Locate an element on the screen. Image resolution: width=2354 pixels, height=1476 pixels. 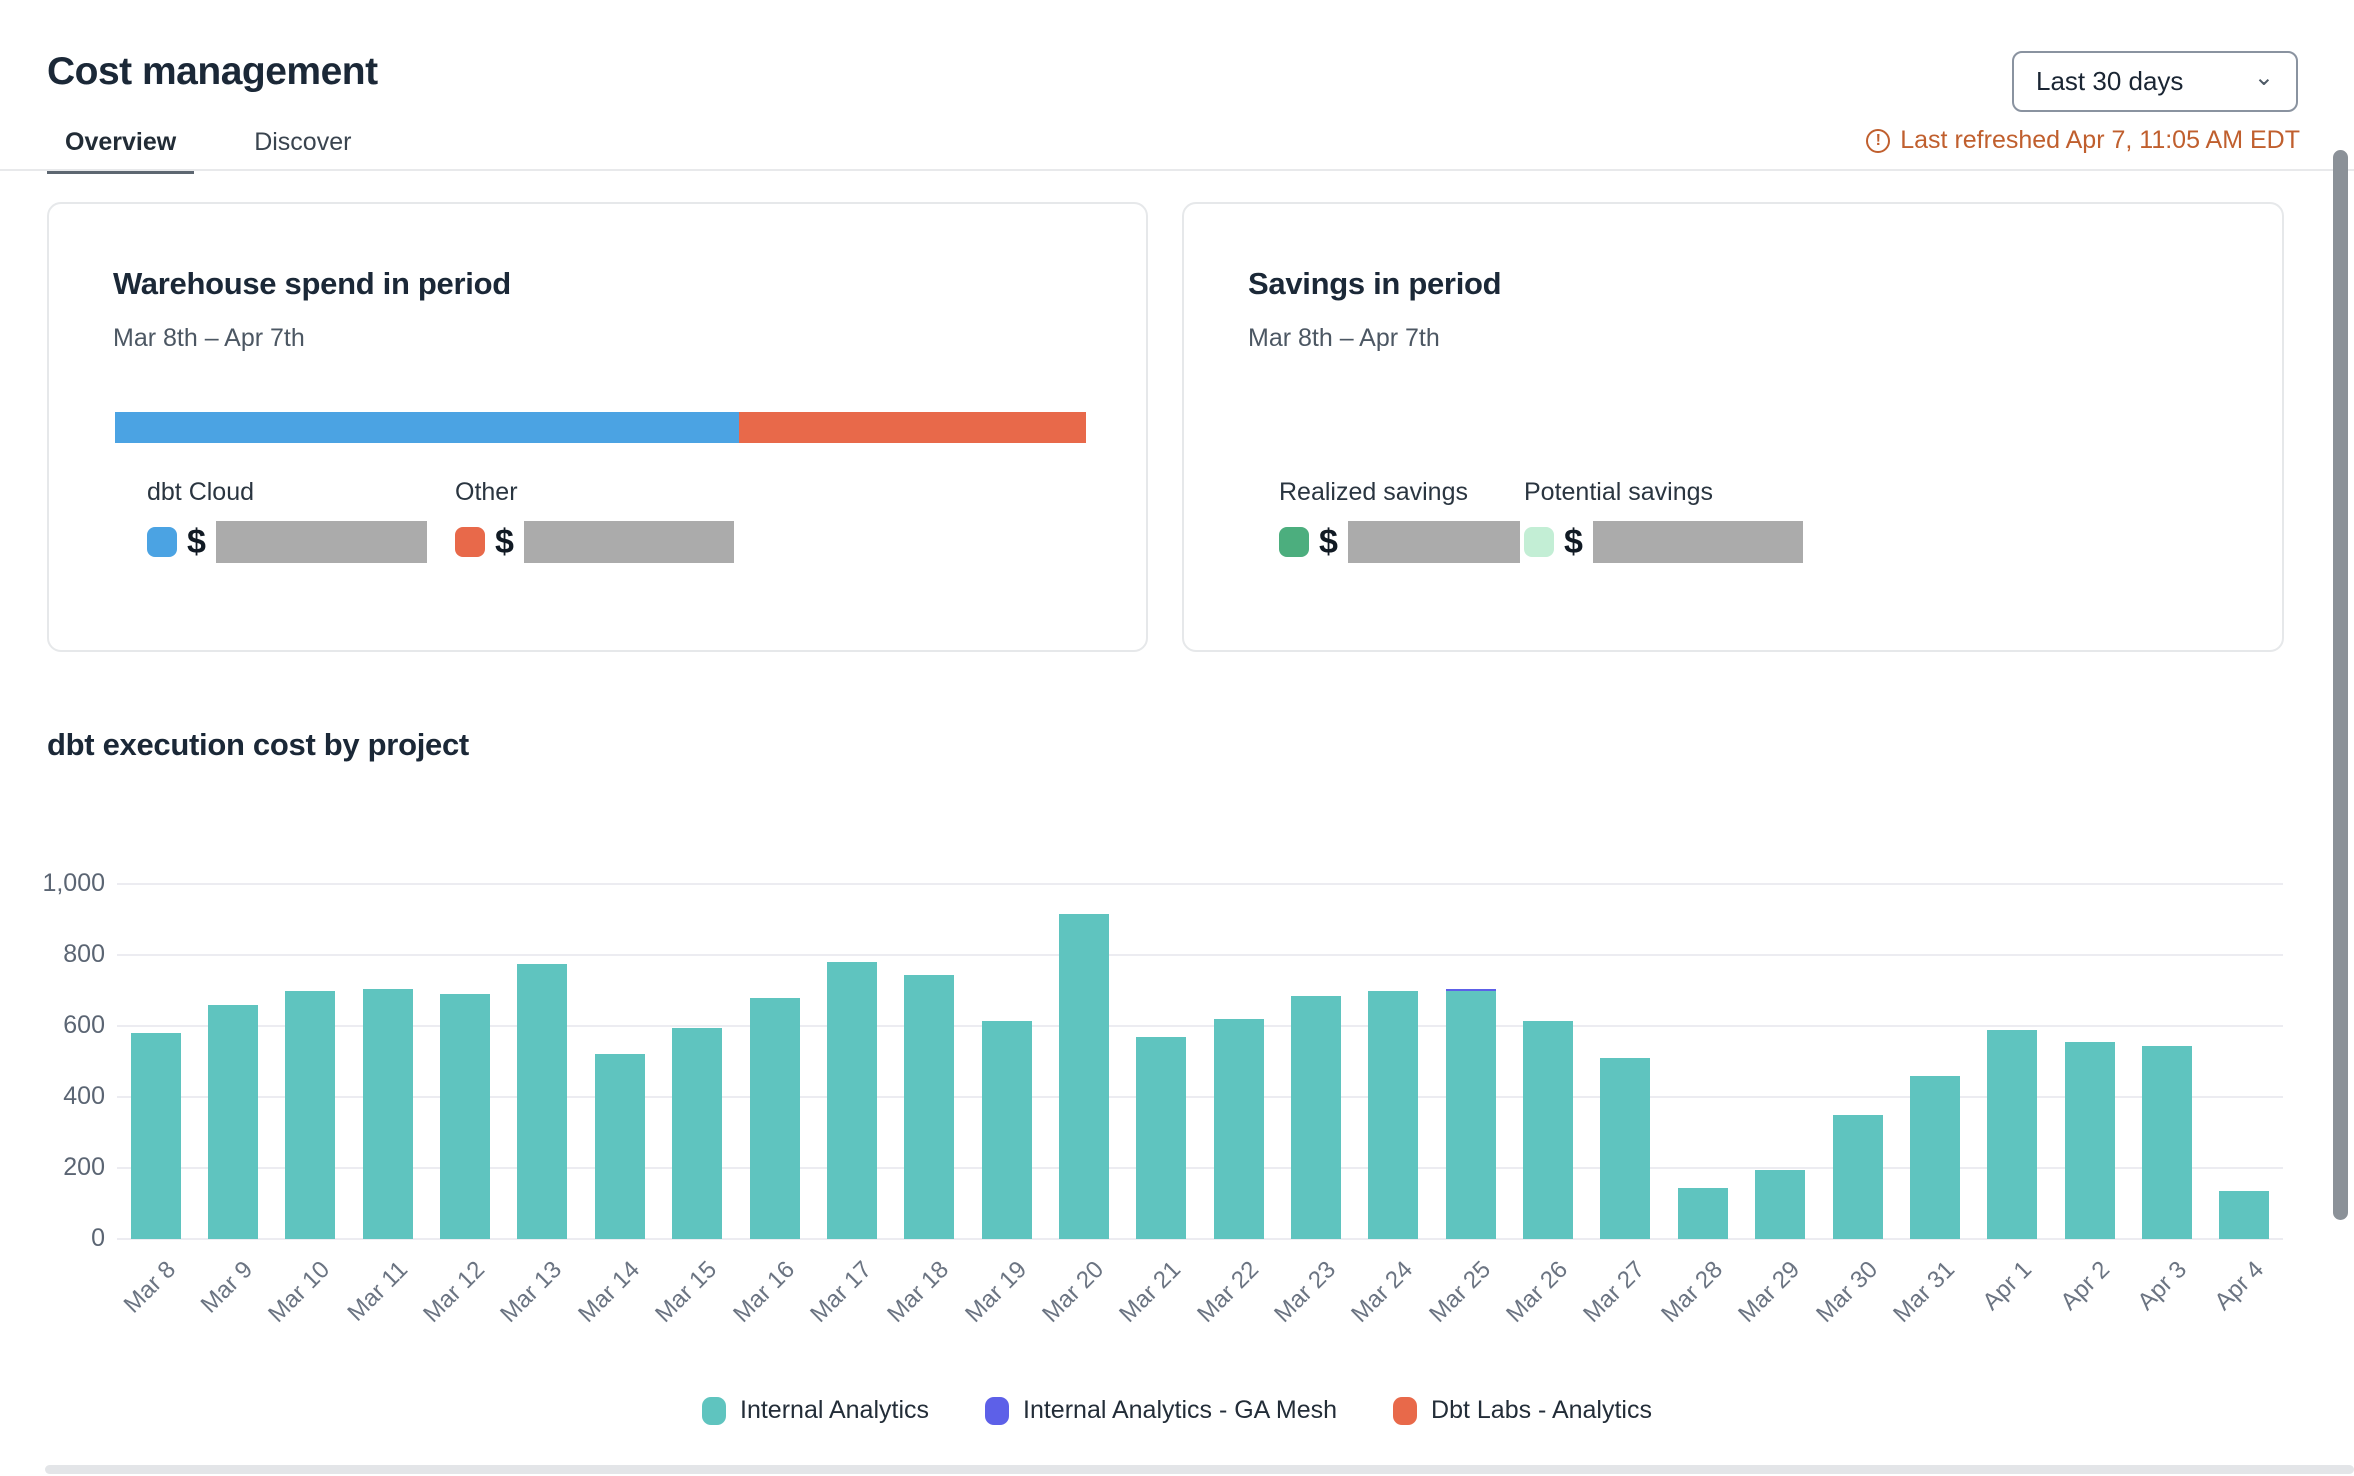
kpi-label-dbt-cloud: dbt Cloud is located at coordinates (201, 492).